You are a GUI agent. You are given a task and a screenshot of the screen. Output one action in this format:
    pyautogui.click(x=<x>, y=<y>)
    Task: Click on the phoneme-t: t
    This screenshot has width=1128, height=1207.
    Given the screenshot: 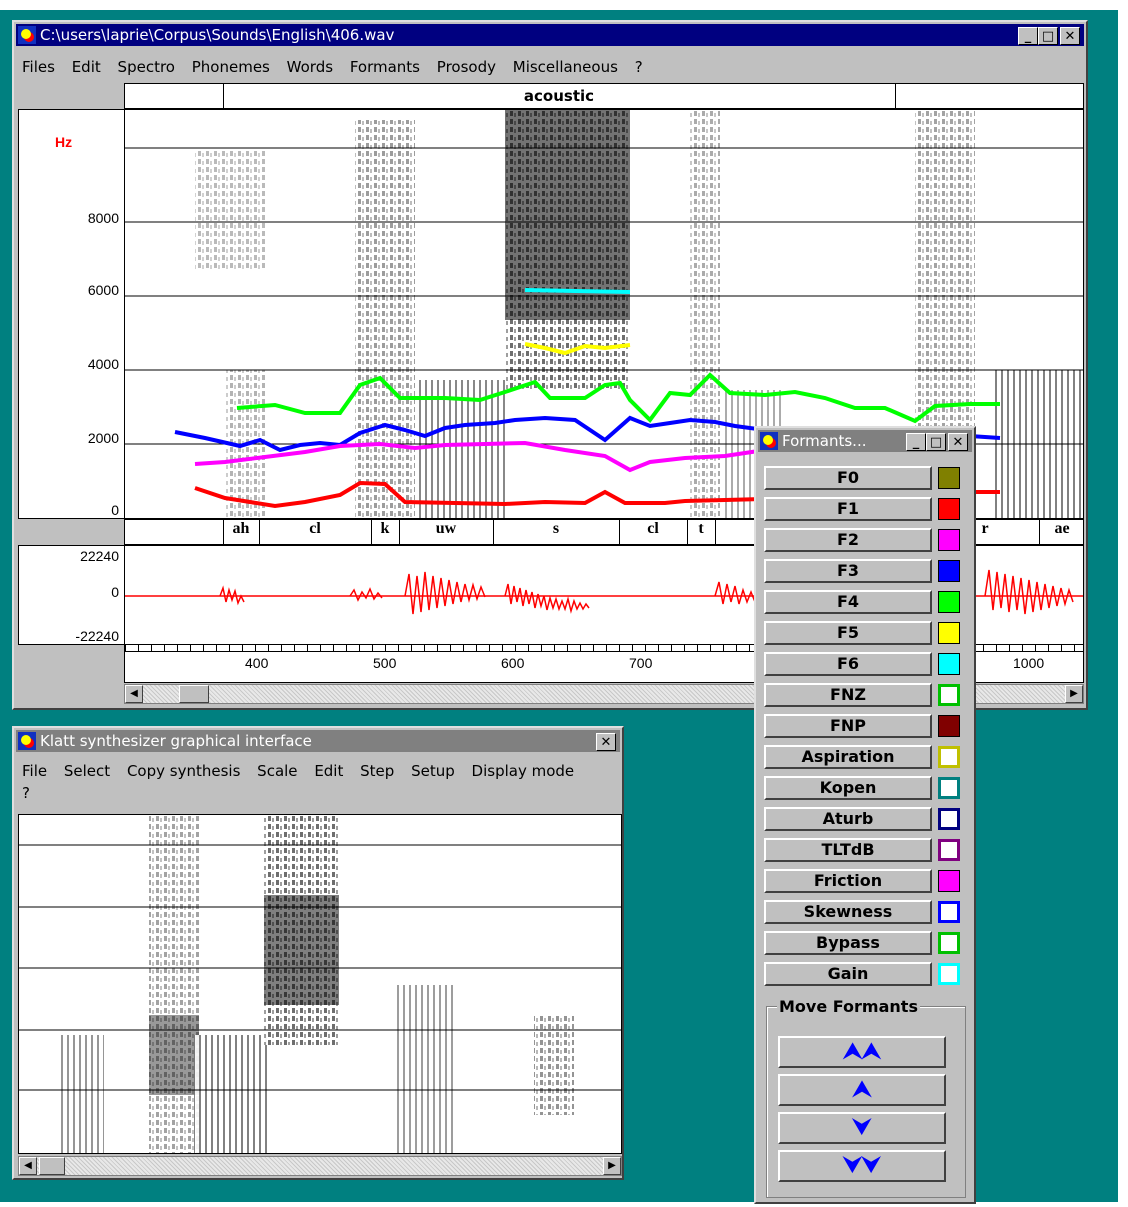 What is the action you would take?
    pyautogui.click(x=701, y=528)
    